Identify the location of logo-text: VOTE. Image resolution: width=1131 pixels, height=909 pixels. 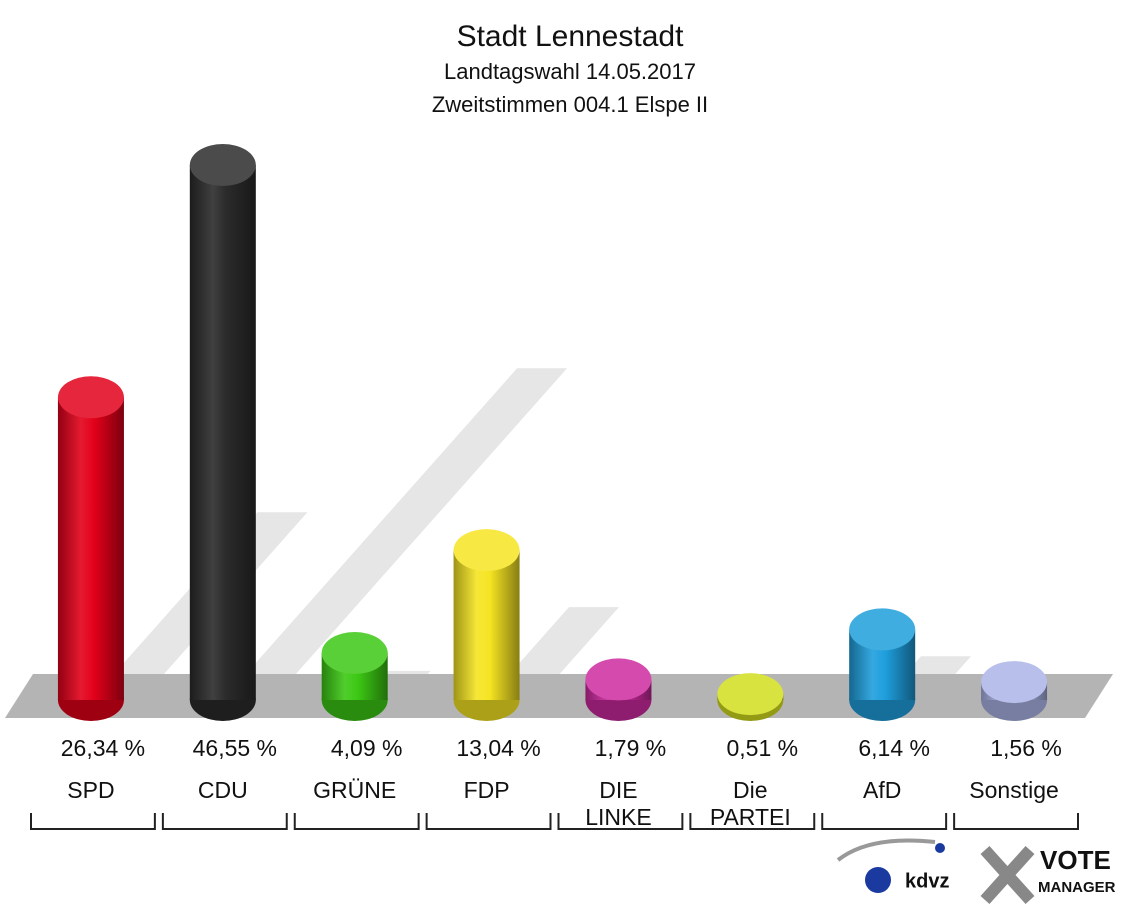
(1075, 860).